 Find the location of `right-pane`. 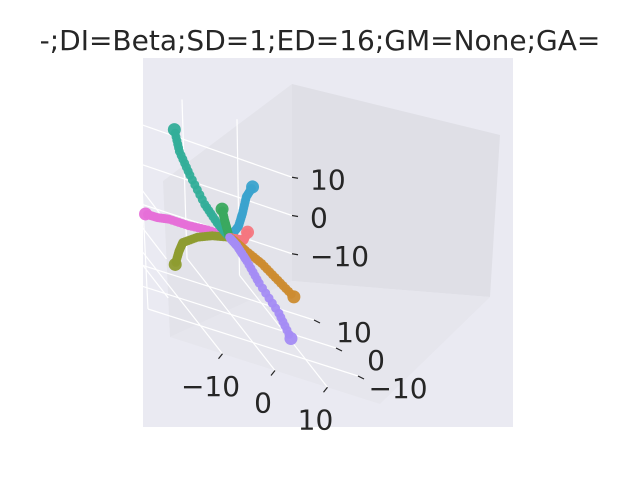

right-pane is located at coordinates (396, 190).